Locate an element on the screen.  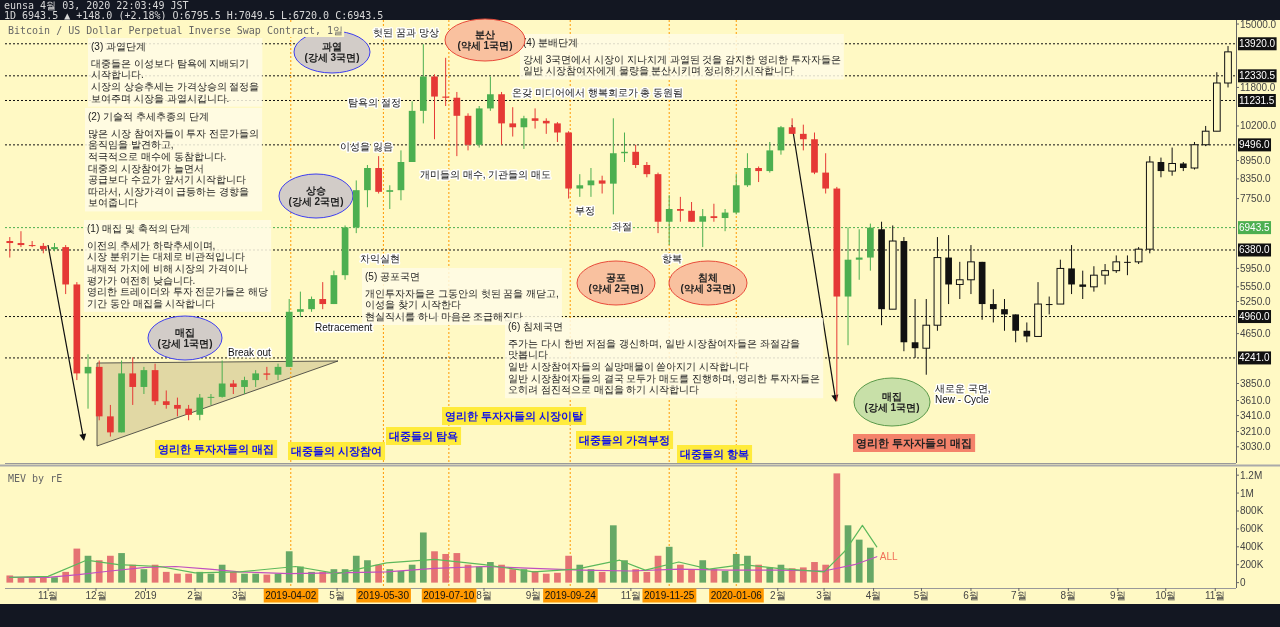
annotation: (2) 기술적 추세추종의 단계 많은 시장 참여자들이 투자 전문가들의 움직임을 발견하고, 적극적으로 매수에 동참합니다. 대중의 시장참여가 늘면서 공급보다 수요가 앞서기 시작합니다 따라서, 시장가격이 급등하는 경향을 보여줍니다 is located at coordinates (174, 160).